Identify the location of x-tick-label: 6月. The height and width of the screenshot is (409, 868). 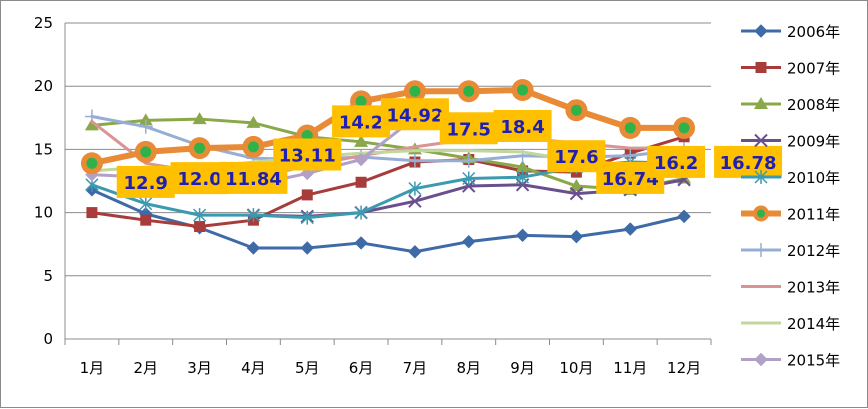
(361, 368).